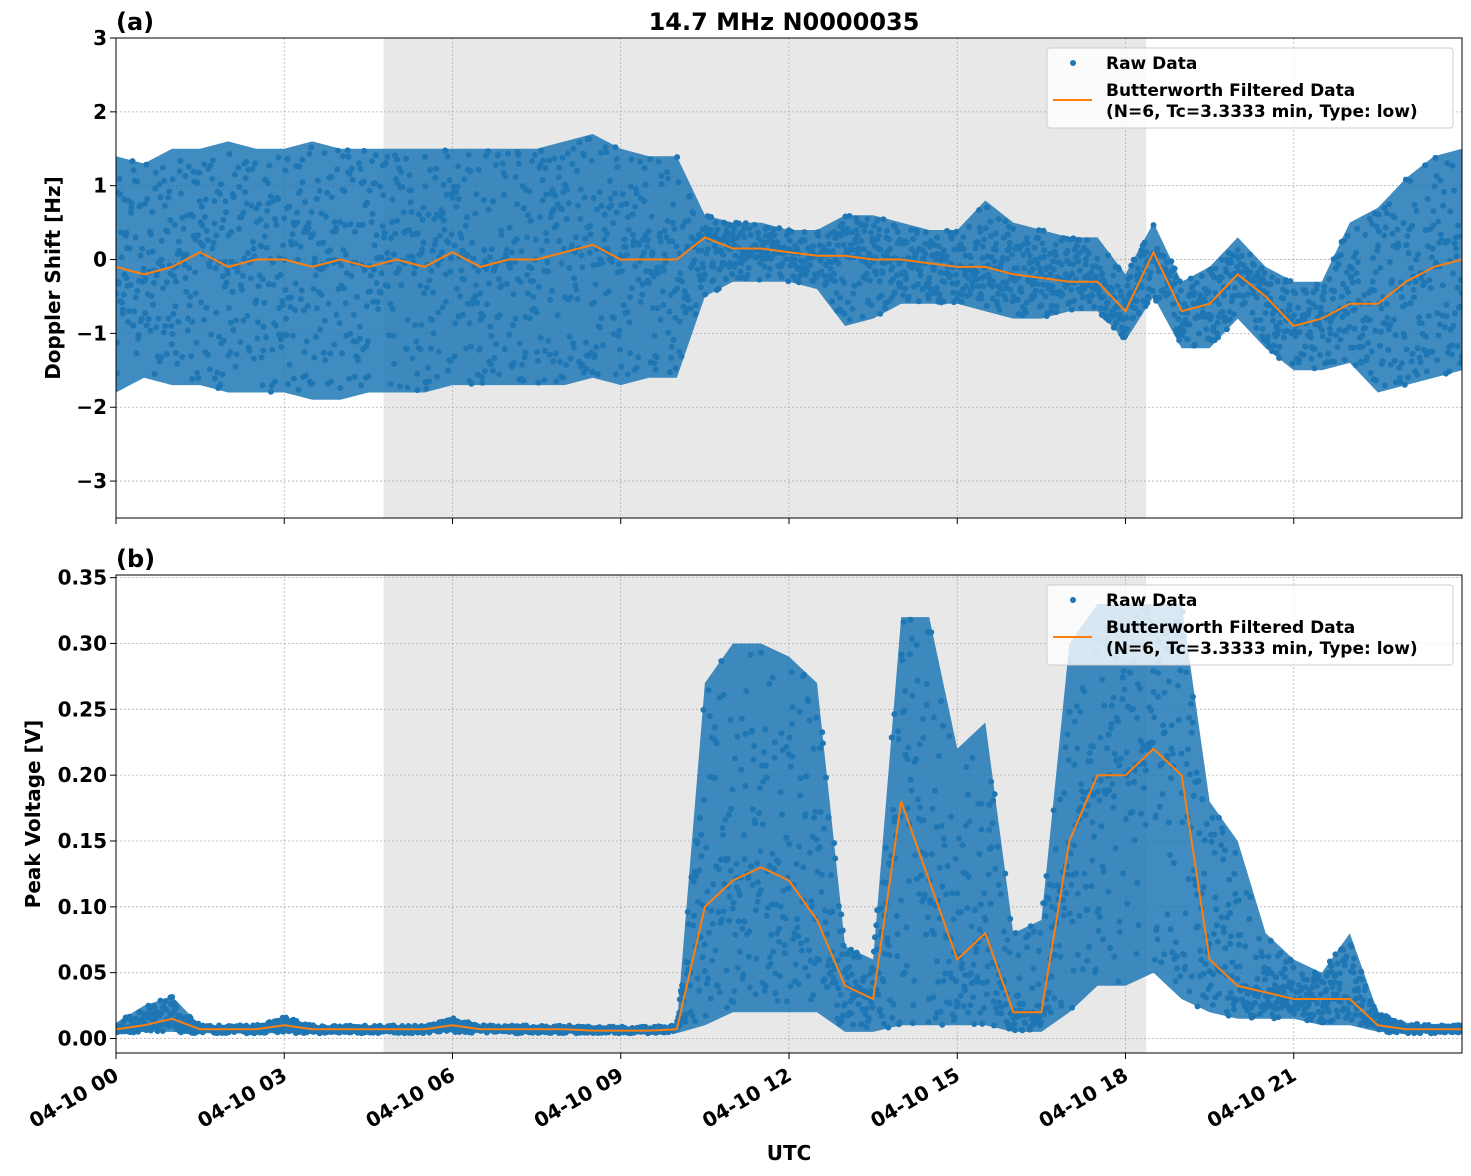 The image size is (1471, 1176). I want to click on legend-label-filter-params: (N=6, Tc=3.3333 min, Type: low), so click(1262, 112).